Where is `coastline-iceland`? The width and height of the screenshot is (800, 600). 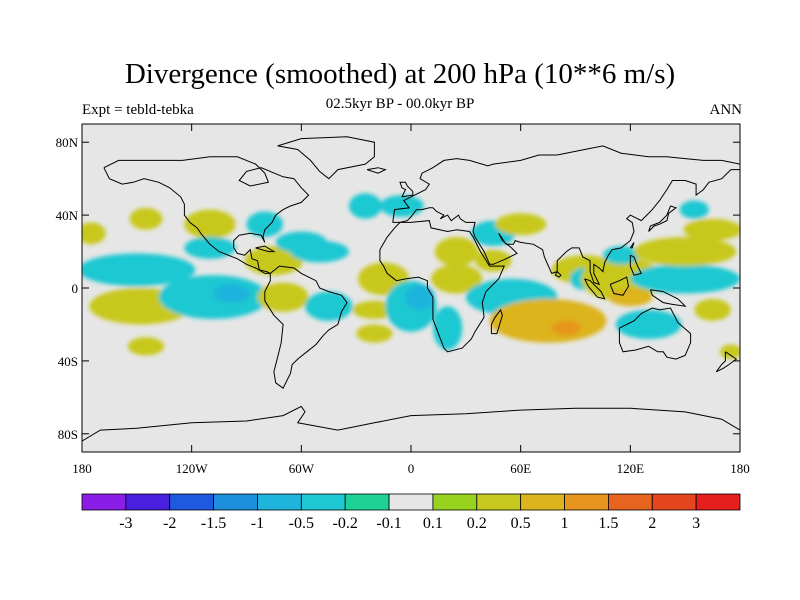
coastline-iceland is located at coordinates (376, 170).